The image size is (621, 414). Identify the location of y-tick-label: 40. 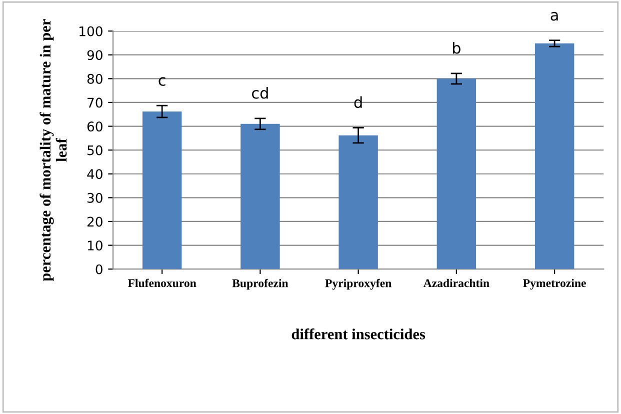
(94, 174).